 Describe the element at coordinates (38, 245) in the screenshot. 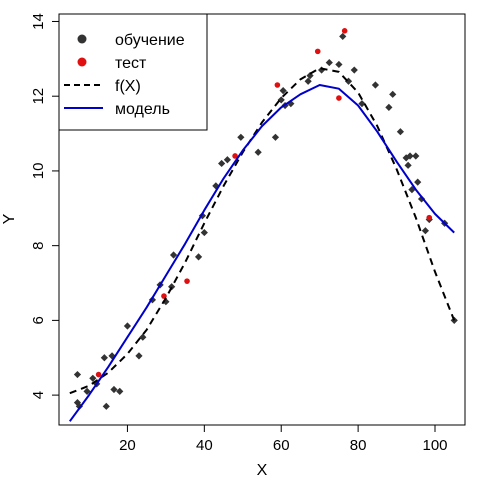

I see `y-tick-label: 8` at that location.